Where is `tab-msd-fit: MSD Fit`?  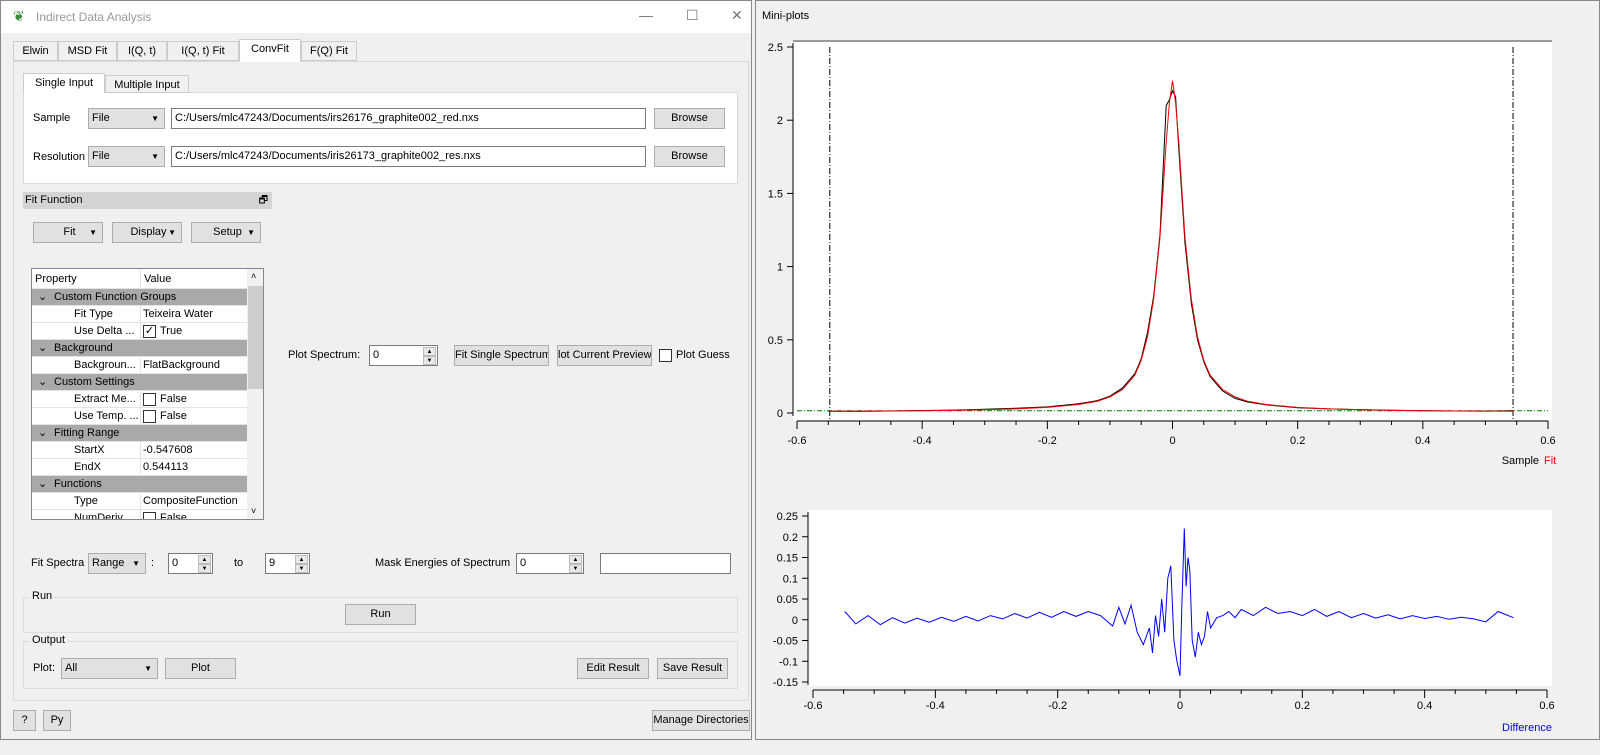 tab-msd-fit: MSD Fit is located at coordinates (87, 51).